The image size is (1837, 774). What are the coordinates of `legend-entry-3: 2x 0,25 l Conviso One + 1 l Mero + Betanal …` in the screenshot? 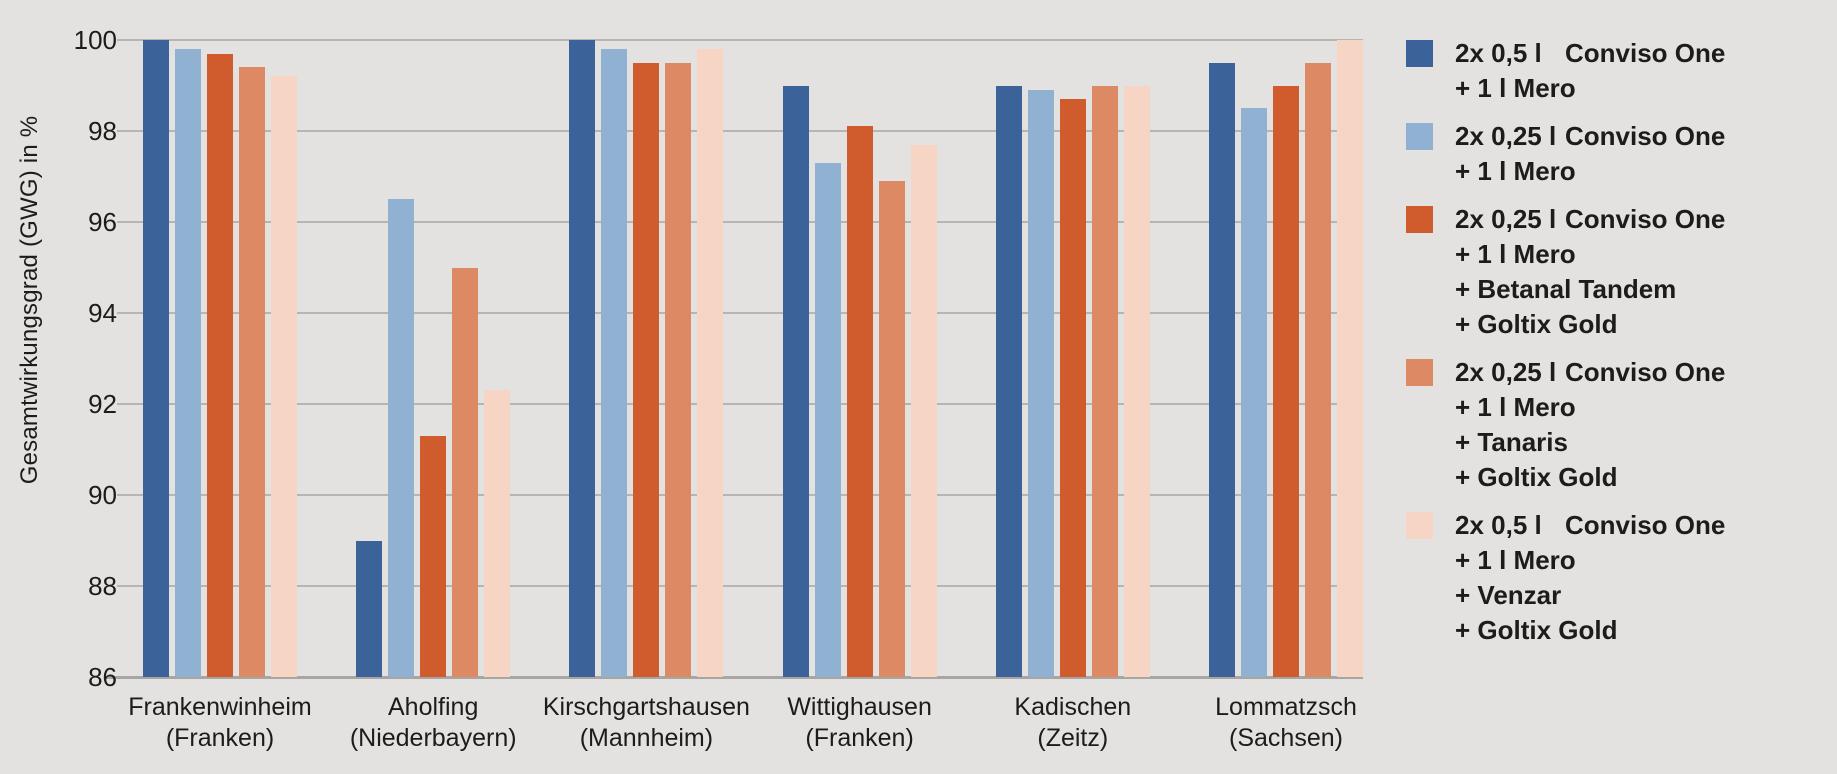 It's located at (1565, 272).